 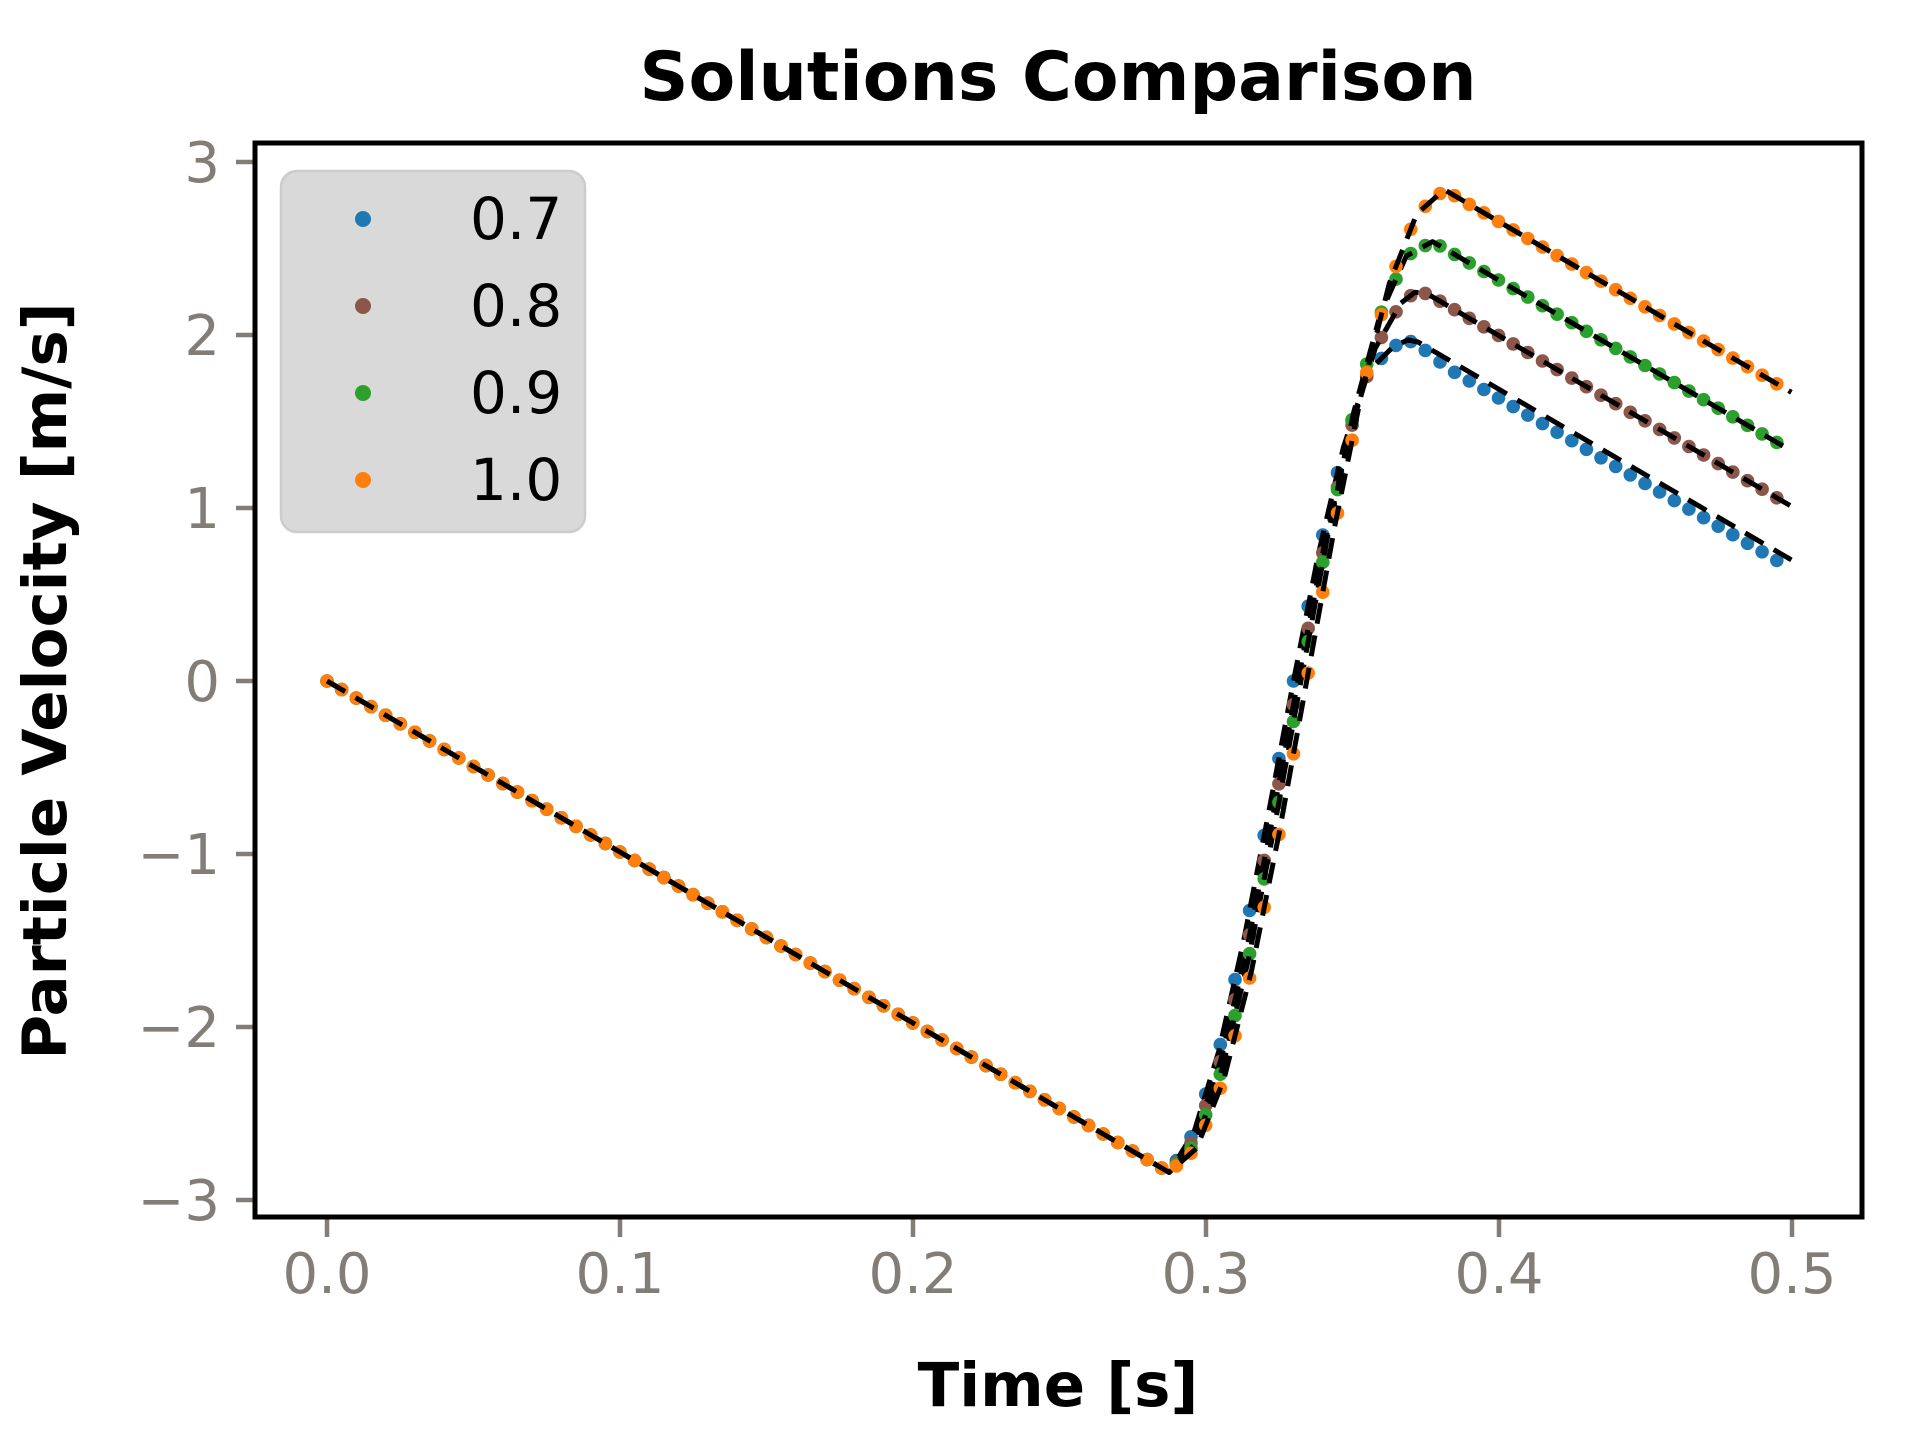 What do you see at coordinates (1058, 77) in the screenshot?
I see `chart-title: Solutions Comparison` at bounding box center [1058, 77].